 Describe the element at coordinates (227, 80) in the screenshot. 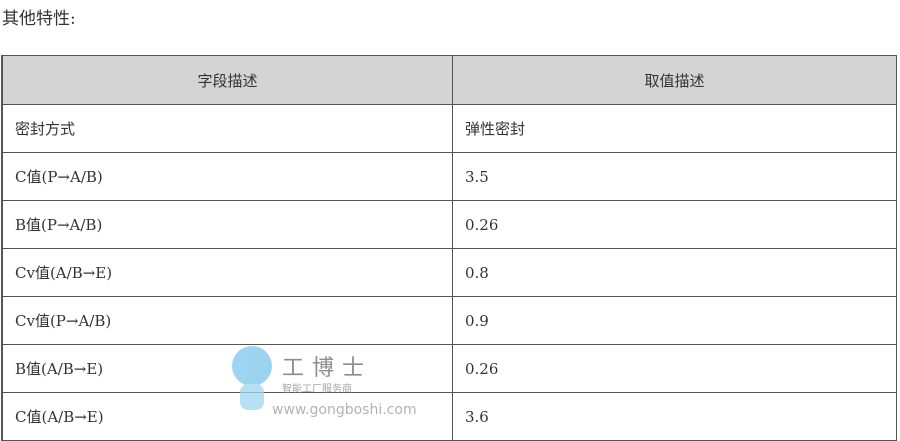

I see `header-field: 字段描述` at that location.